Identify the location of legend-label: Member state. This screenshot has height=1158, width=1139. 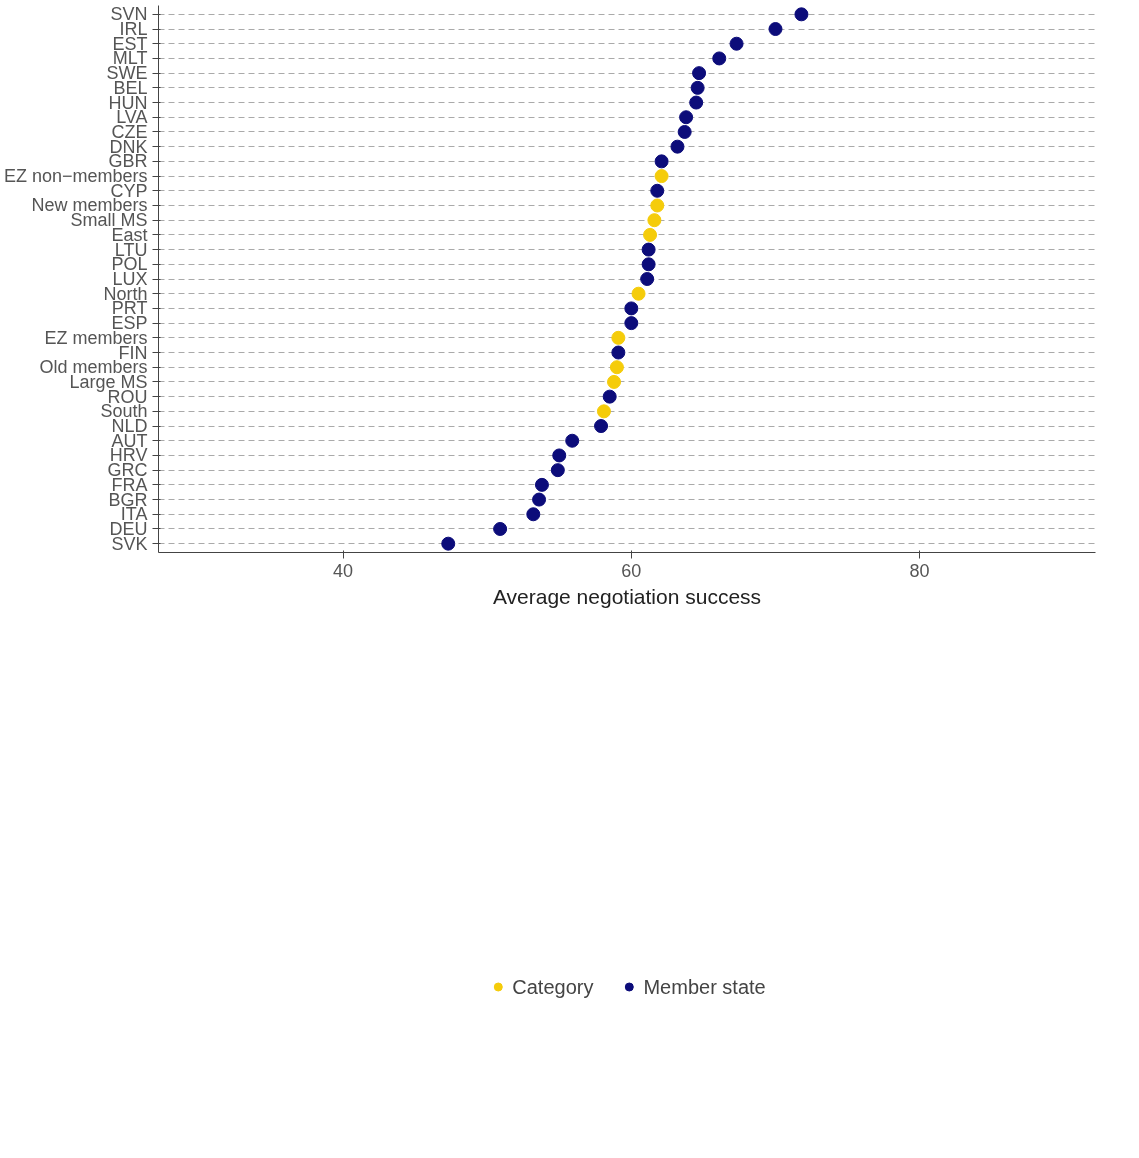
(704, 987).